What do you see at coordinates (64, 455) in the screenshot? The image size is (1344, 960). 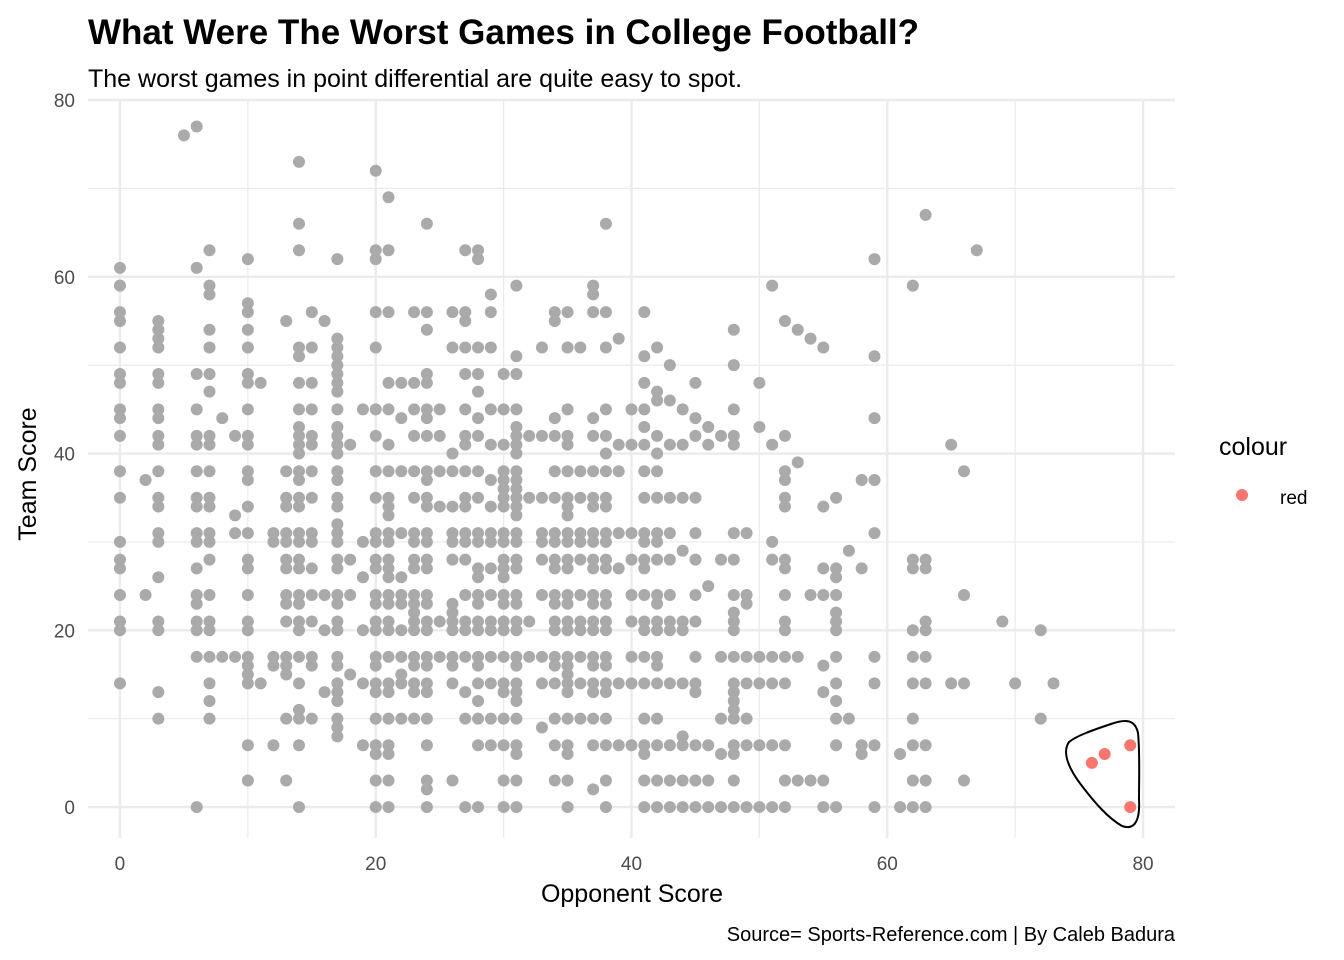 I see `y-tick-label: 40` at bounding box center [64, 455].